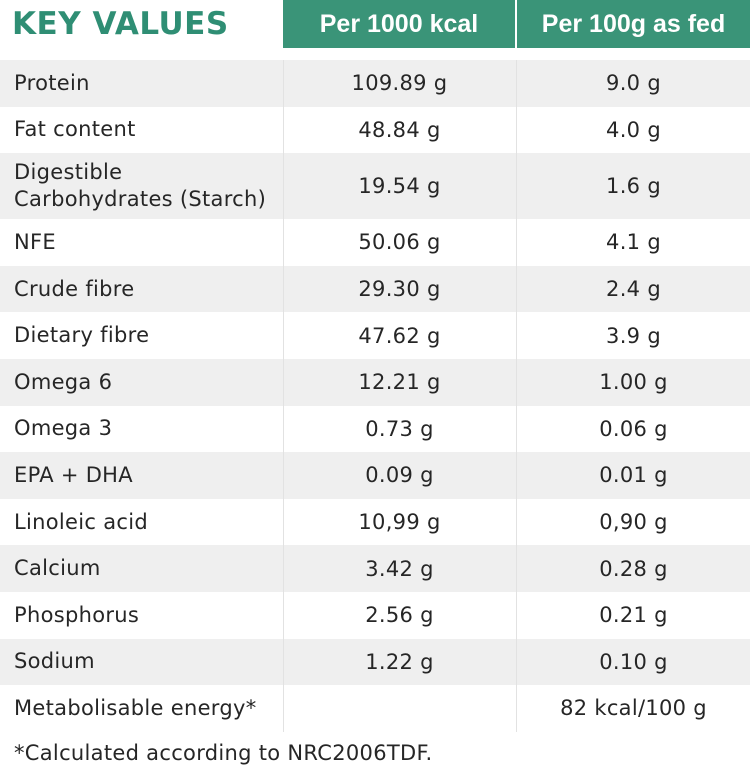 This screenshot has width=750, height=773. I want to click on row-label: Crude fibre, so click(74, 288).